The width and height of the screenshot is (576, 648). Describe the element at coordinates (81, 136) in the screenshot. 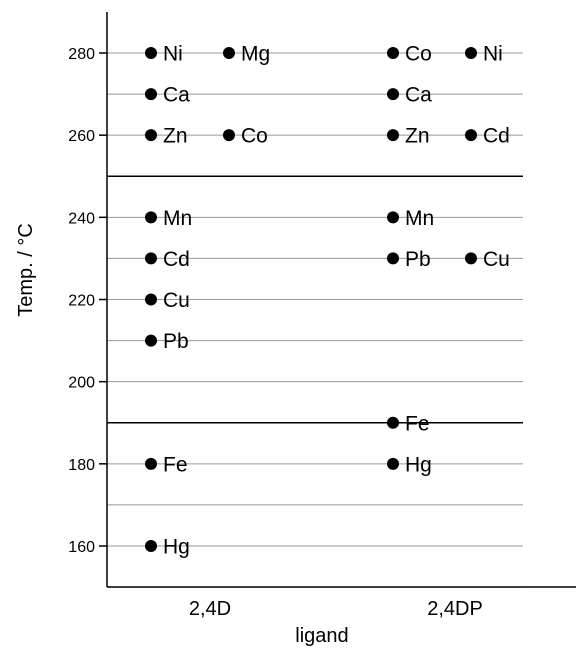

I see `y-tick-label-260: 260` at that location.